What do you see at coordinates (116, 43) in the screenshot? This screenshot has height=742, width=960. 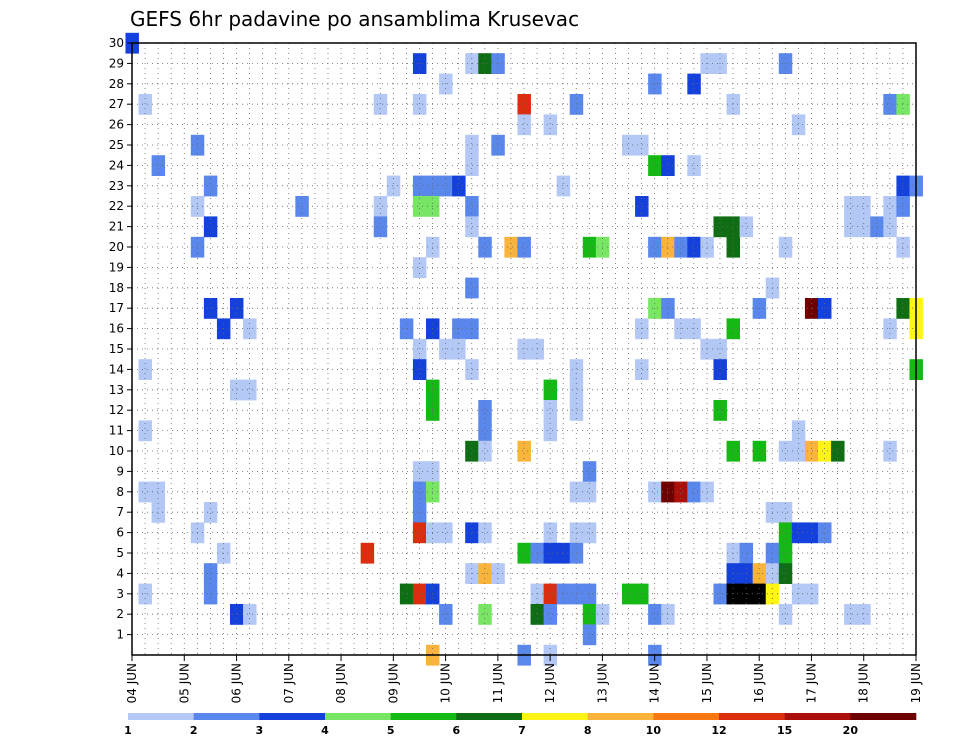 I see `y-tick-label: 30` at bounding box center [116, 43].